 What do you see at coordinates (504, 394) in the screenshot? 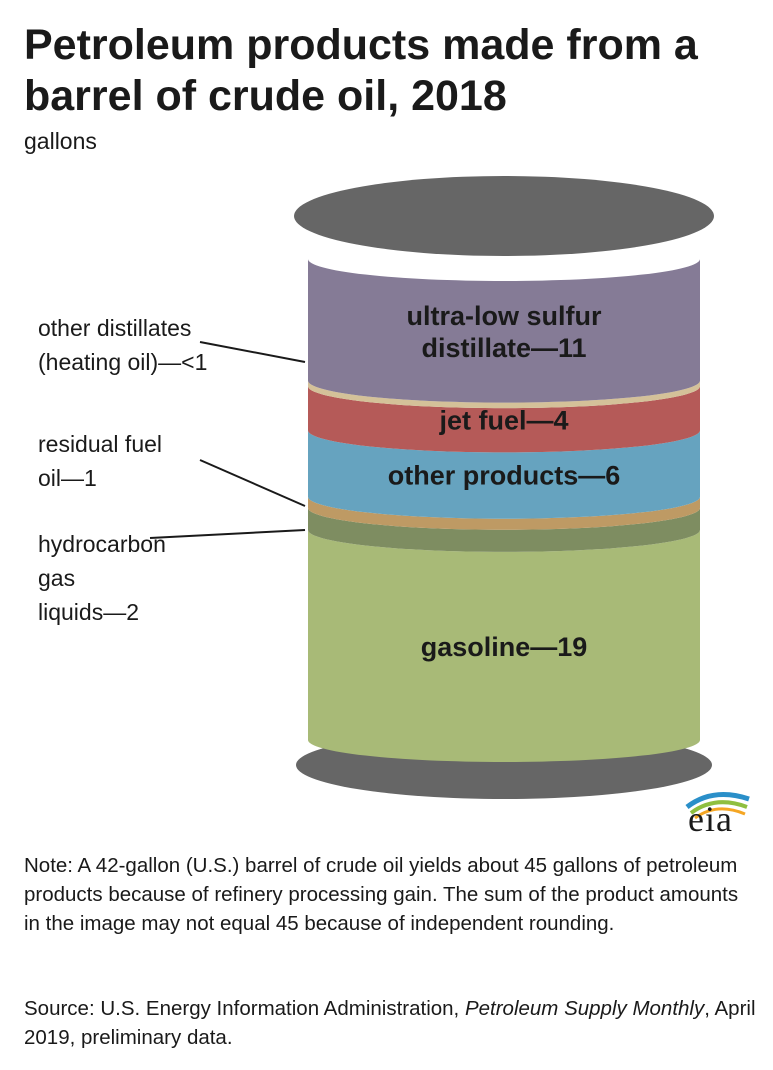
I see `barrel-segment-other_distillates` at bounding box center [504, 394].